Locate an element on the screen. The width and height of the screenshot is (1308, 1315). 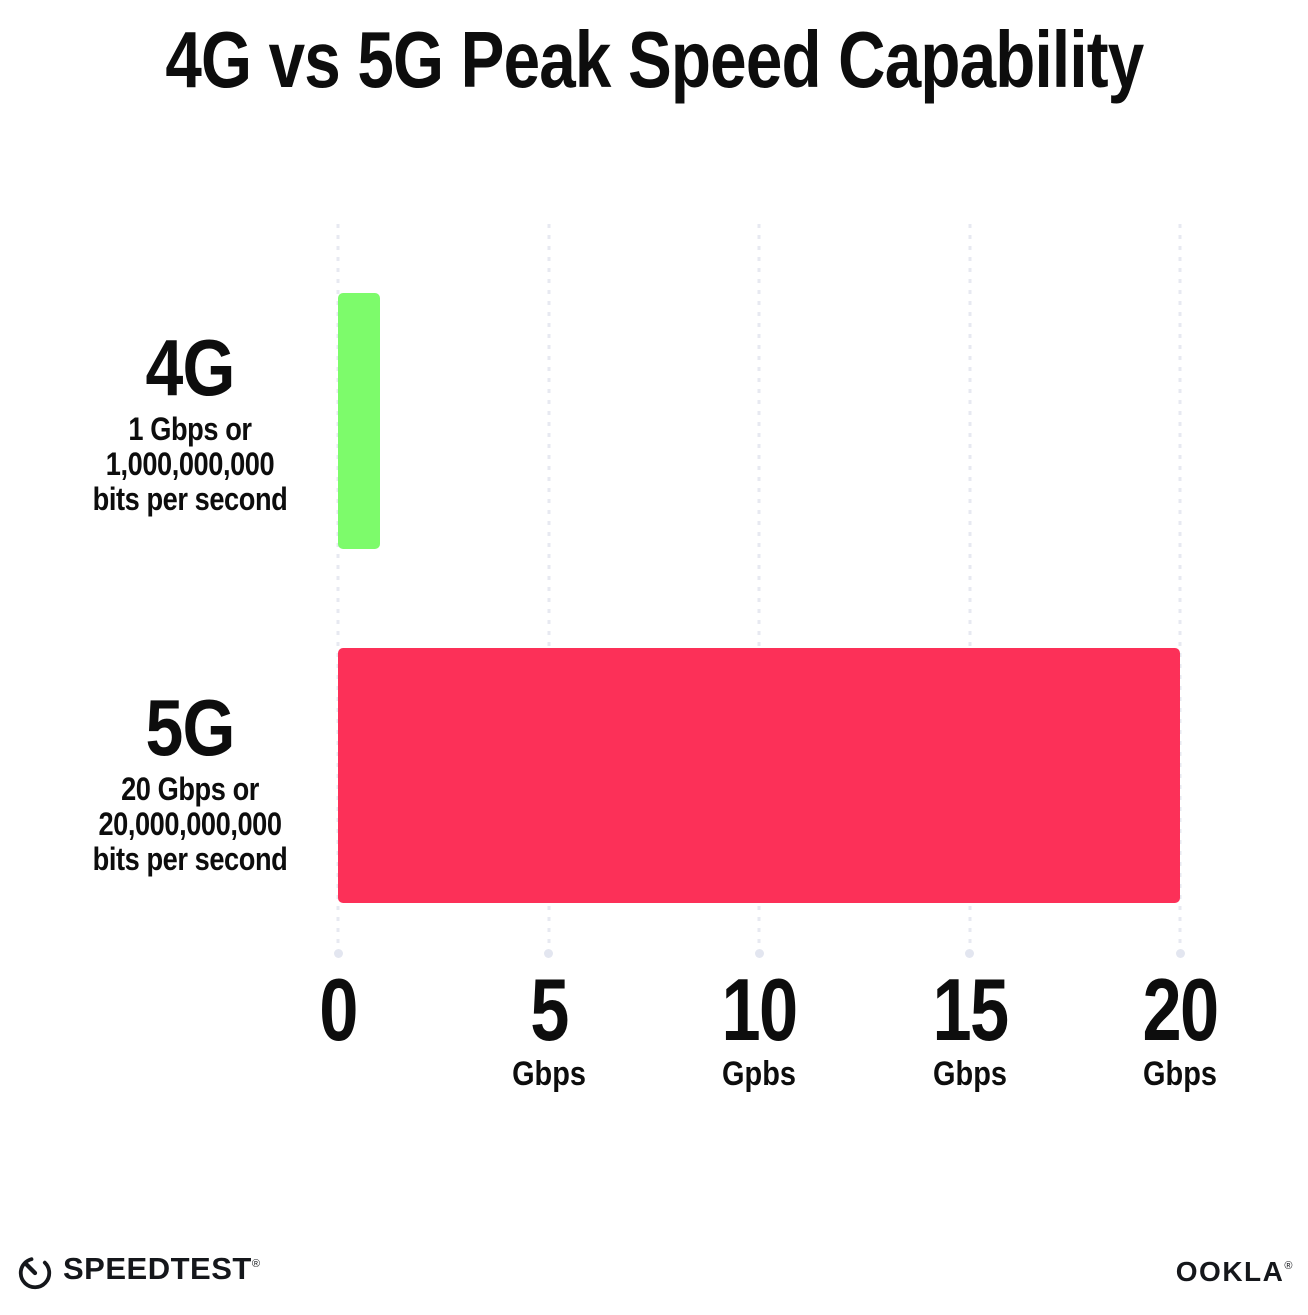
row-subline: 20 Gbps or is located at coordinates (190, 789).